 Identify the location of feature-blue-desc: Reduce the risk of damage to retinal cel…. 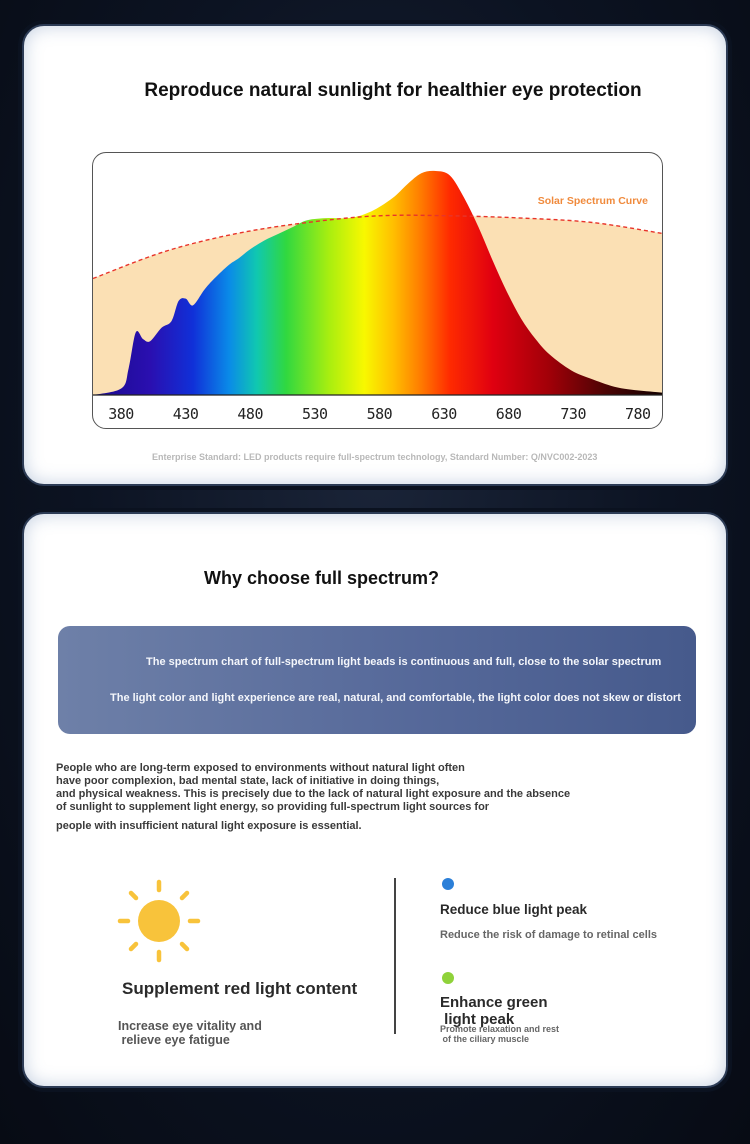
(549, 935).